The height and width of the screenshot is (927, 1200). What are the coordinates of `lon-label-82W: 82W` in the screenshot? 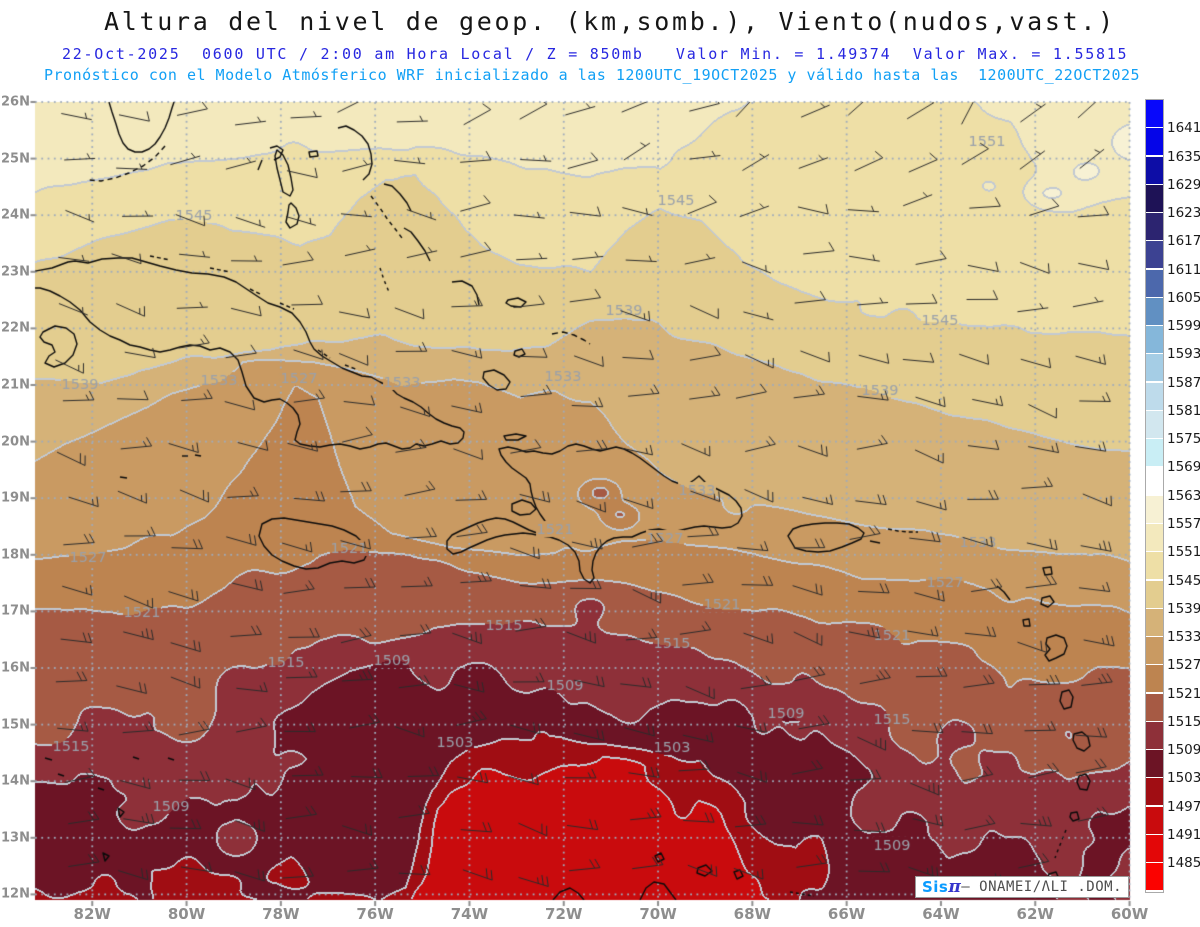 It's located at (92, 914).